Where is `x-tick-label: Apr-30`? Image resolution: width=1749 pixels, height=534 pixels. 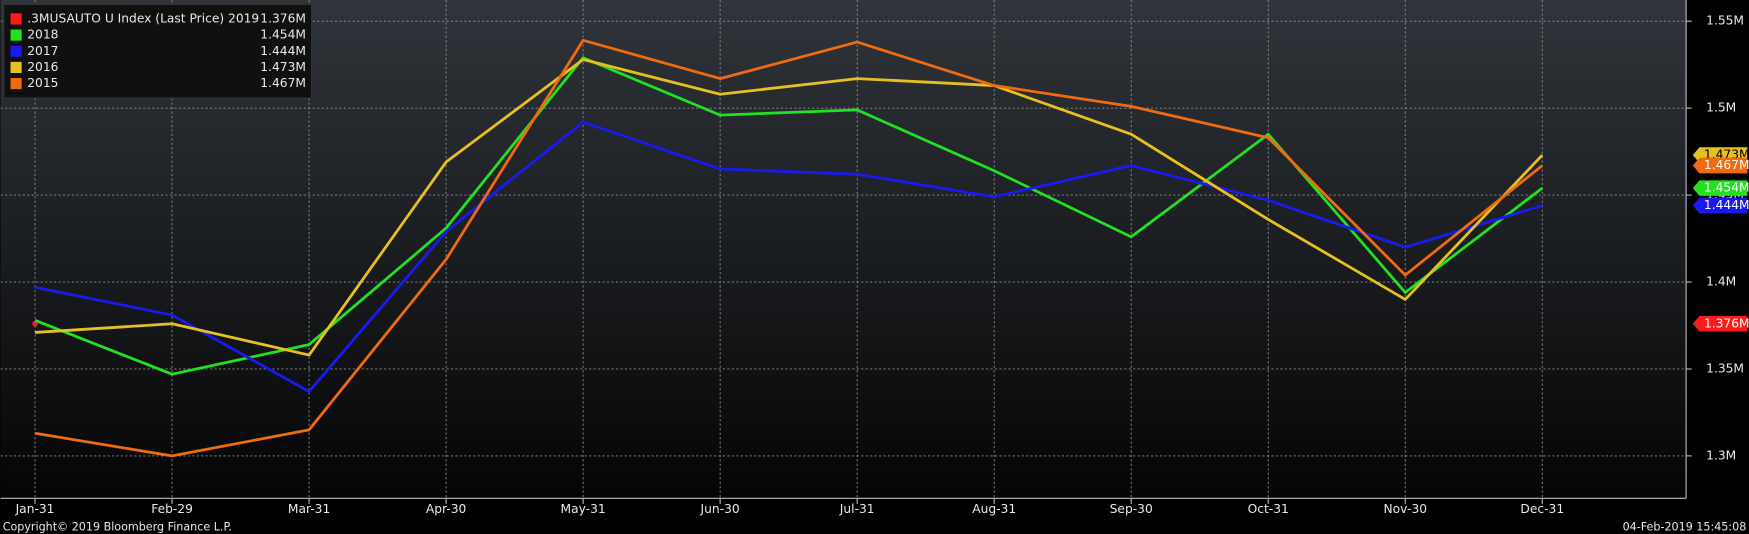
x-tick-label: Apr-30 is located at coordinates (446, 509).